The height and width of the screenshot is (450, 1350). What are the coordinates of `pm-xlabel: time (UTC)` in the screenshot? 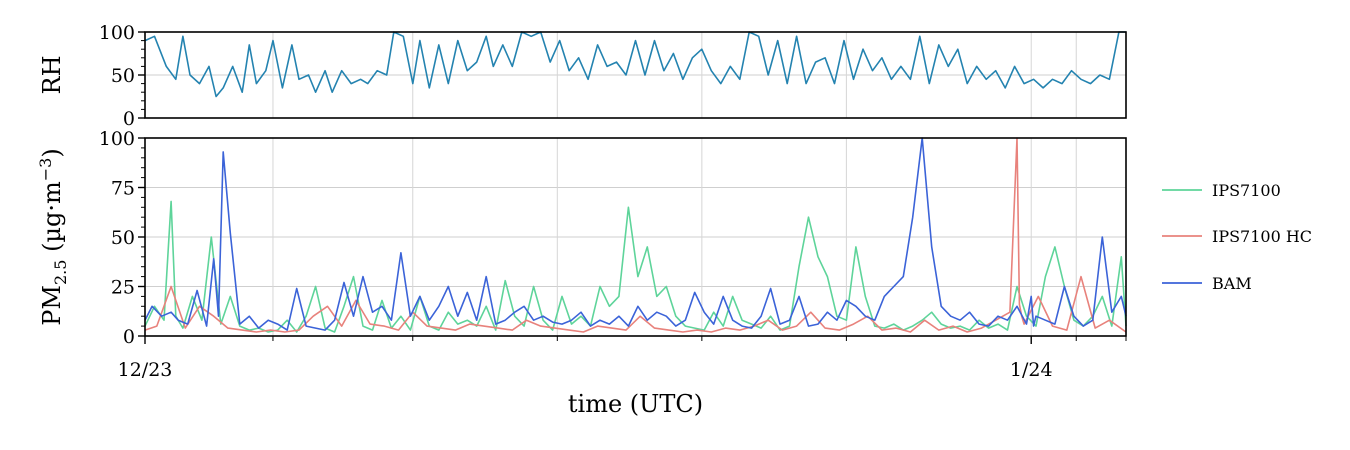 It's located at (635, 404).